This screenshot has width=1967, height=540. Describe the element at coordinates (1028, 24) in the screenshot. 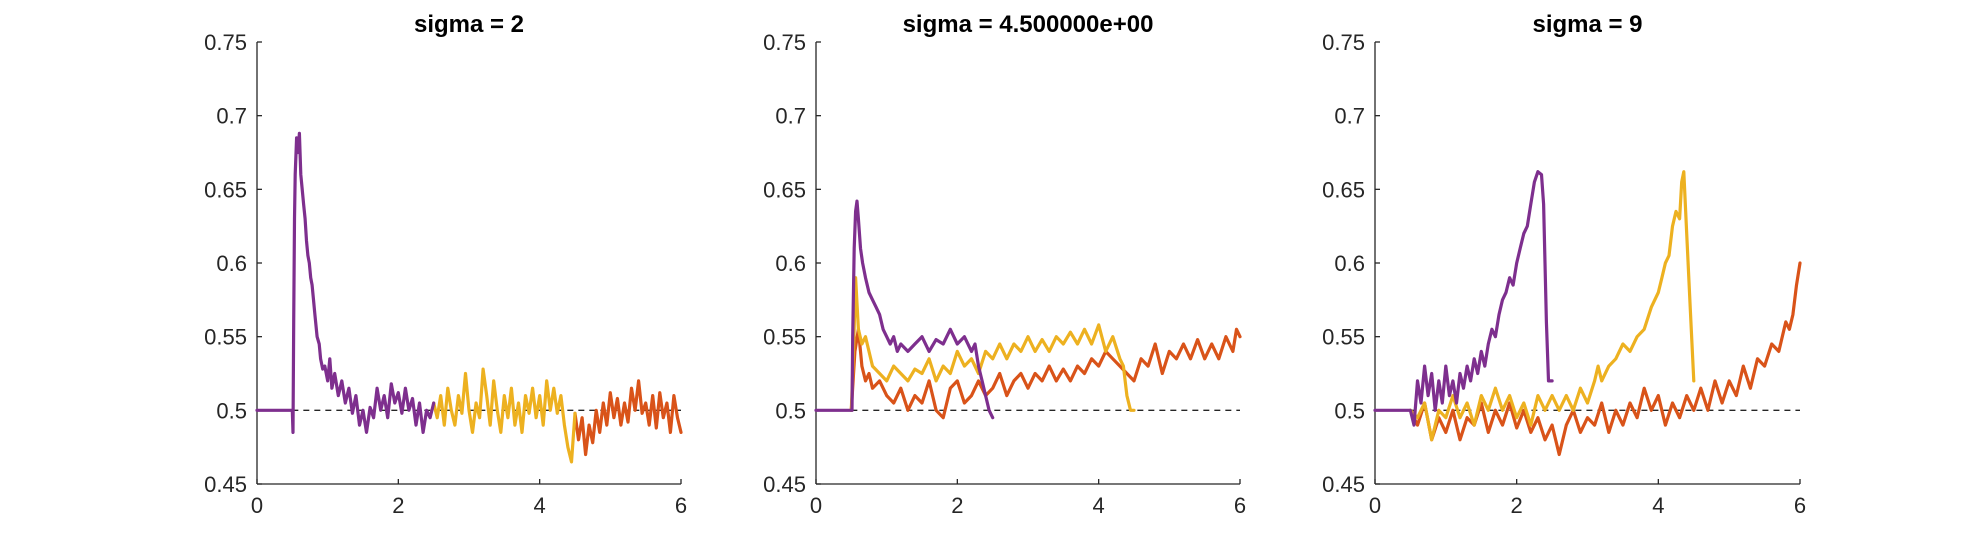

I see `chart-title: sigma = 4.500000e+00` at that location.